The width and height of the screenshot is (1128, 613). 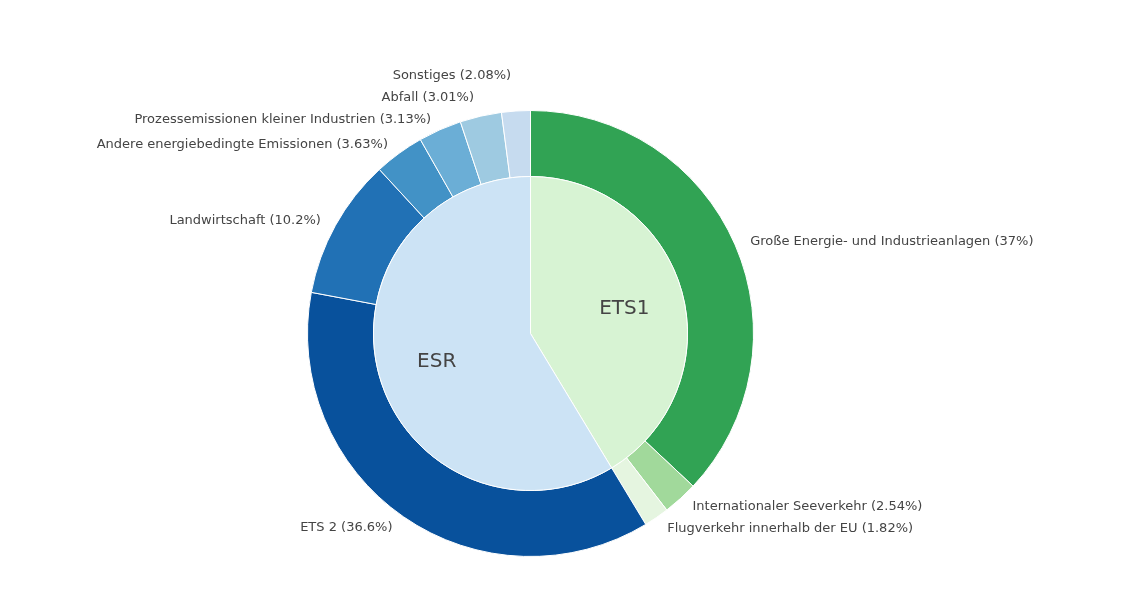 I want to click on slice-label: ETS 2 (36.6%), so click(x=346, y=527).